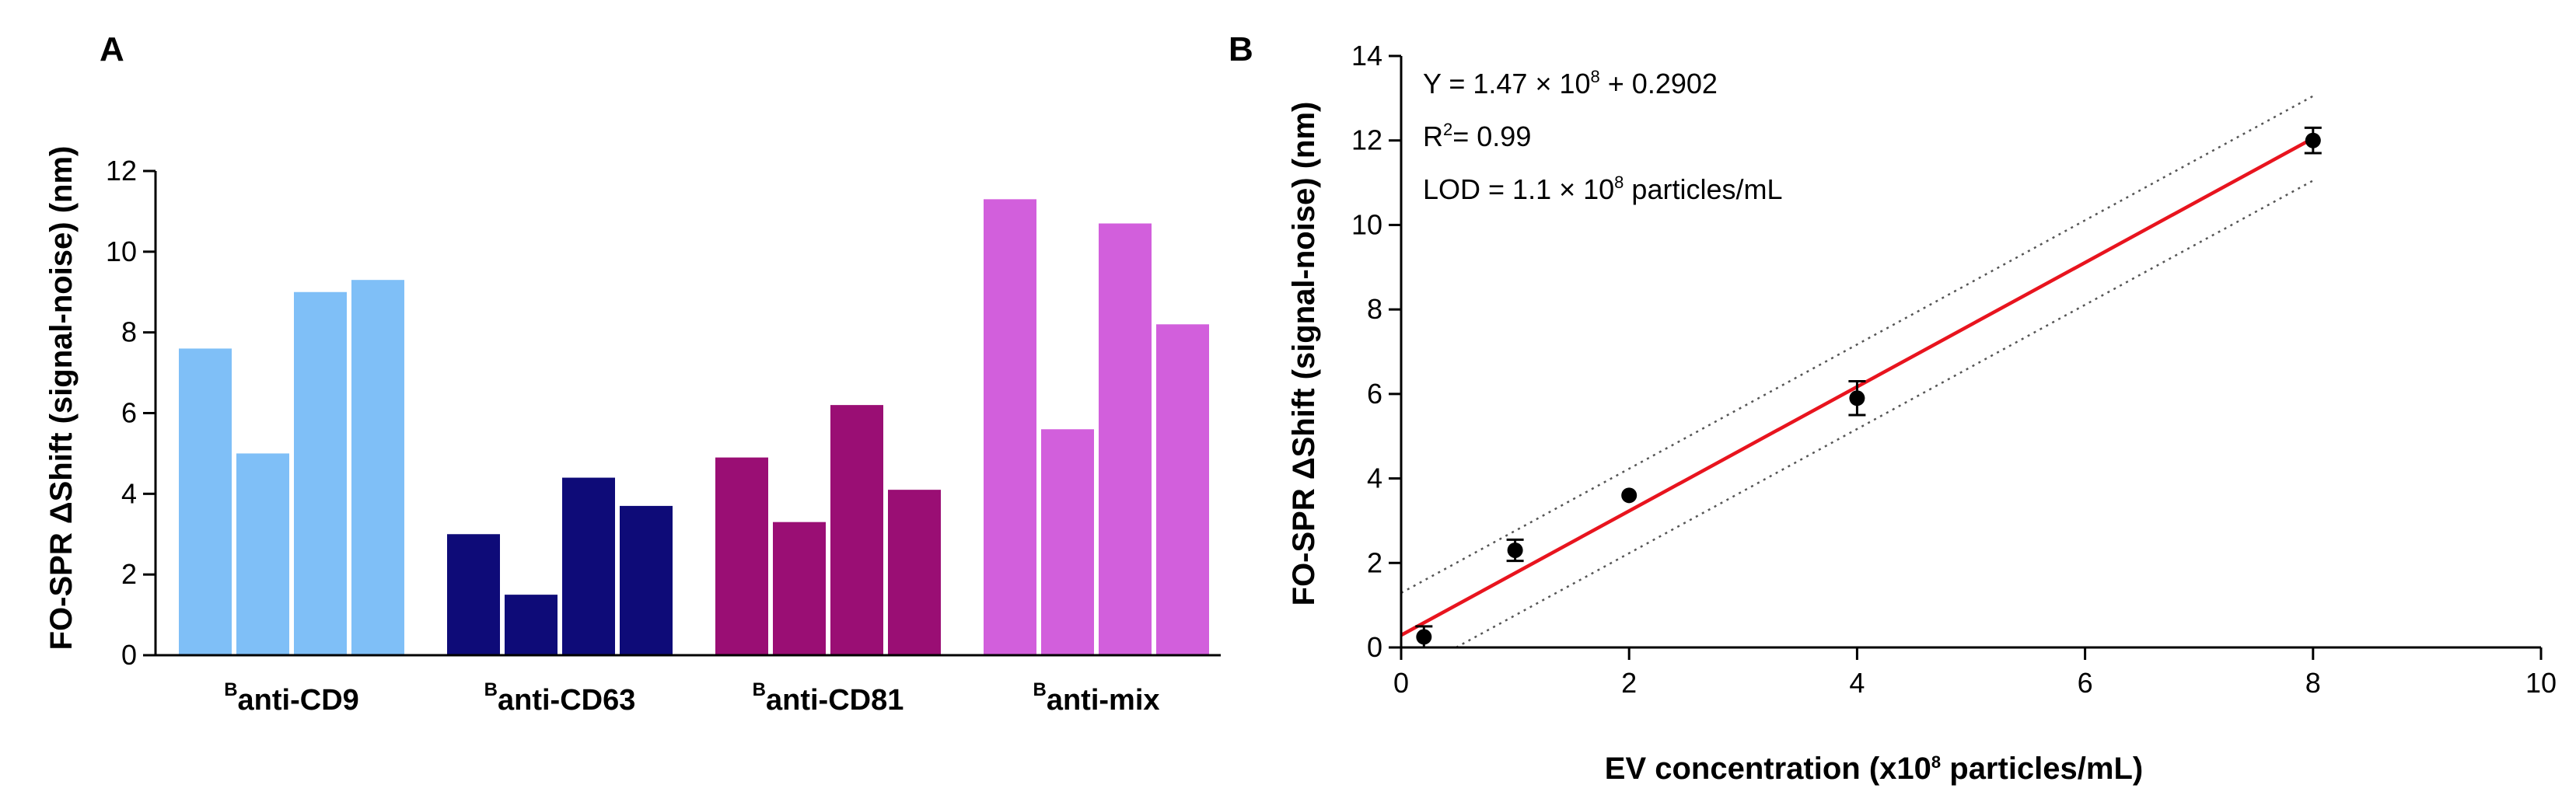  What do you see at coordinates (1374, 647) in the screenshot?
I see `panel-b-y-tick-label: 0` at bounding box center [1374, 647].